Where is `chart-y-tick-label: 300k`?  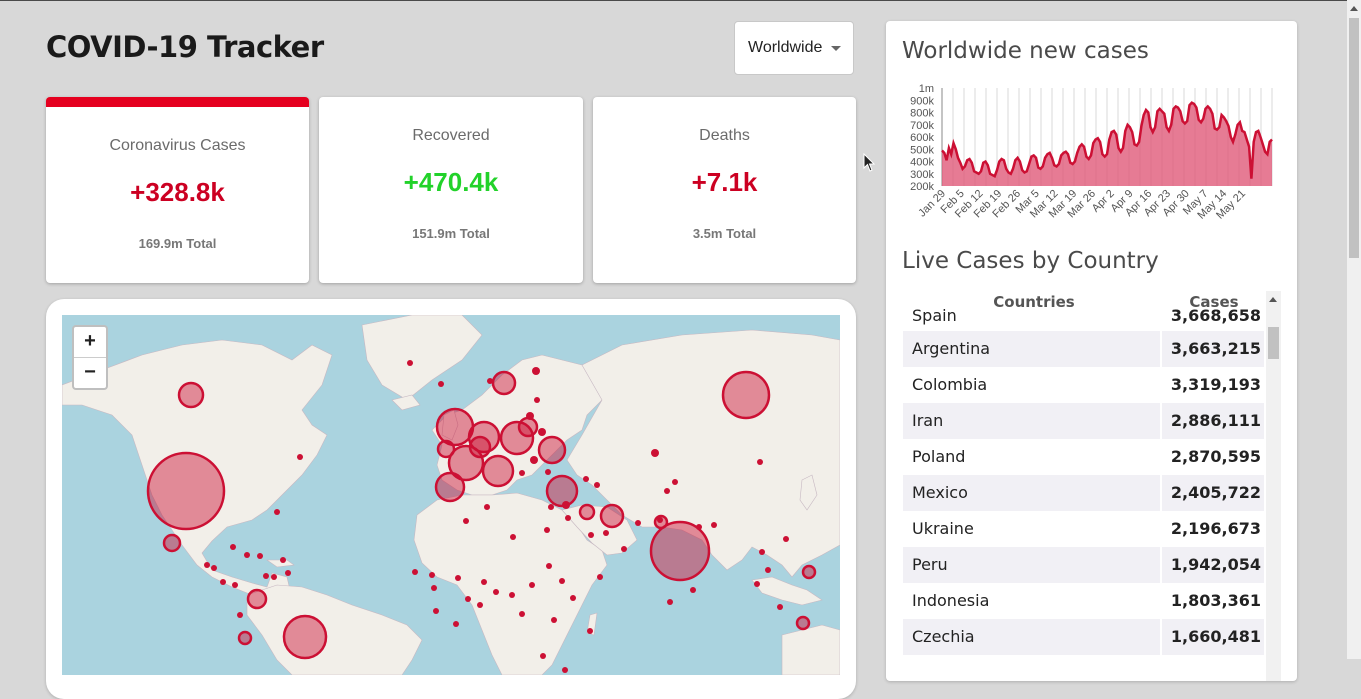 chart-y-tick-label: 300k is located at coordinates (922, 175).